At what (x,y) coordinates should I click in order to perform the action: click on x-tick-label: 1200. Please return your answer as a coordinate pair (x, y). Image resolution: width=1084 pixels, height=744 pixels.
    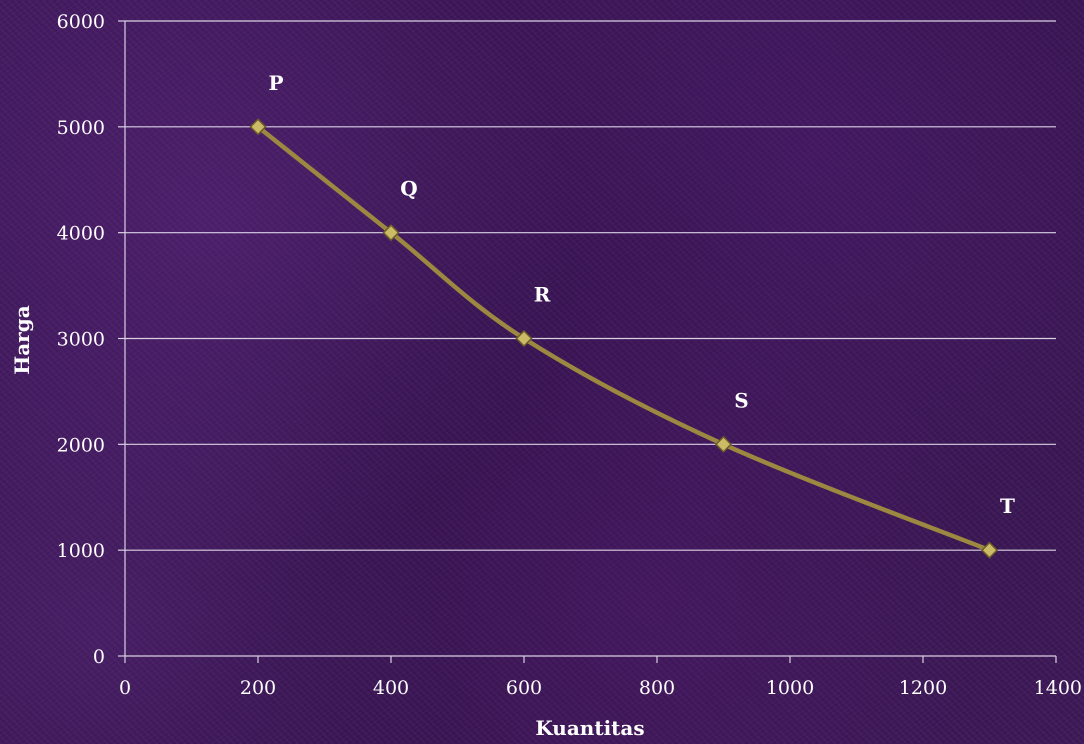
    Looking at the image, I should click on (923, 688).